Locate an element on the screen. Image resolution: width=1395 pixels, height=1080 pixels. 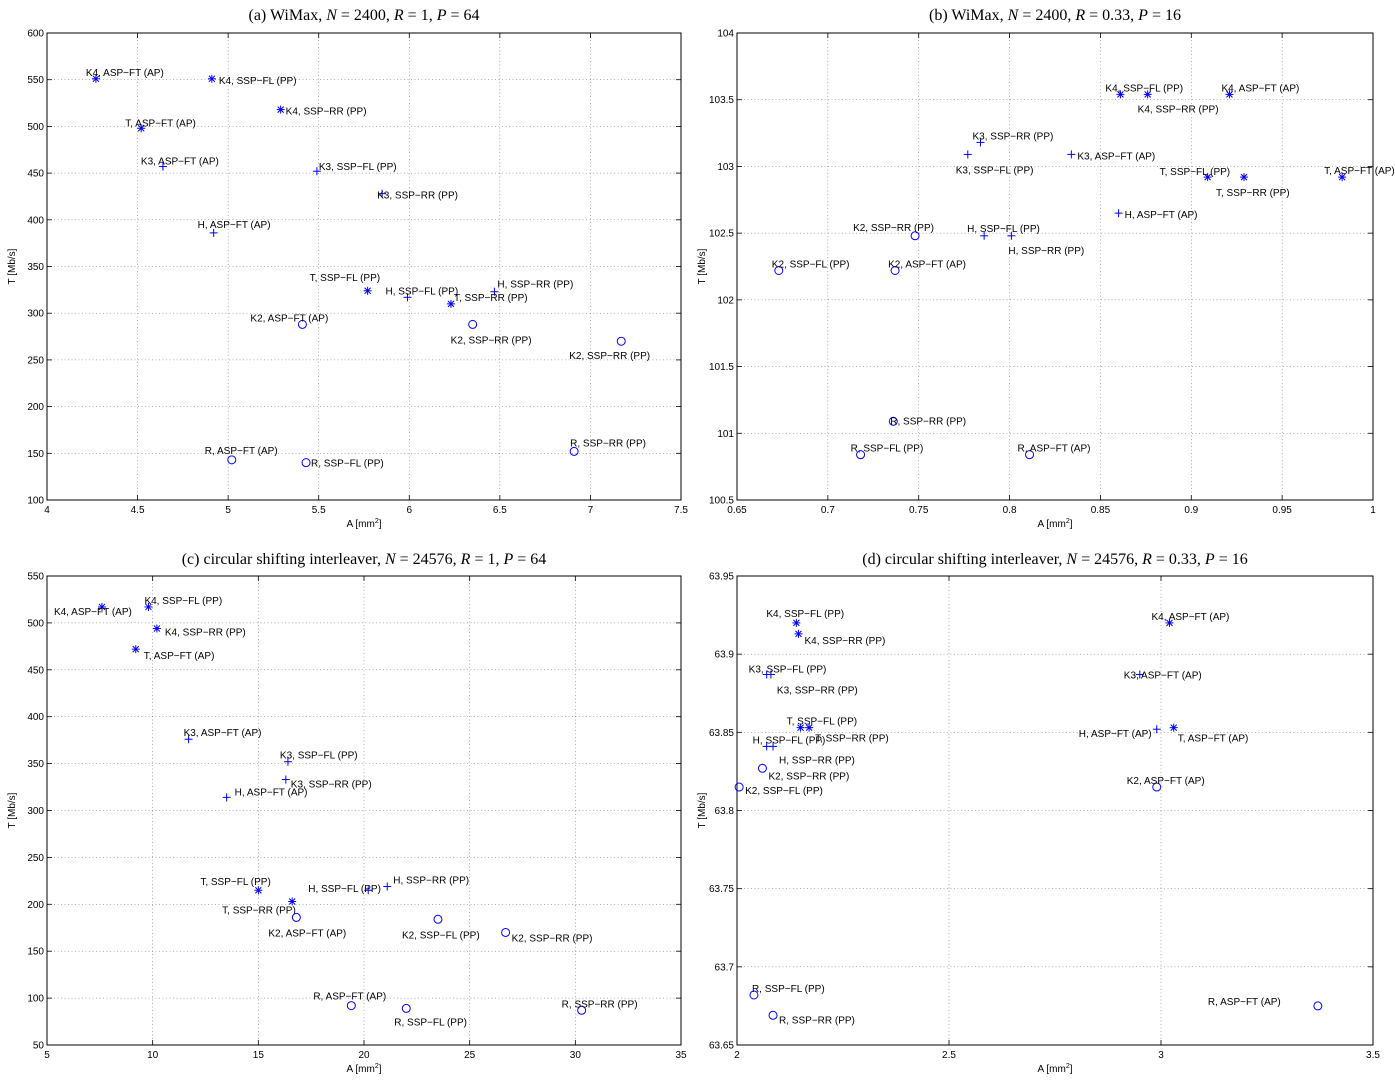
x-tick-label: 2.5 is located at coordinates (949, 1055).